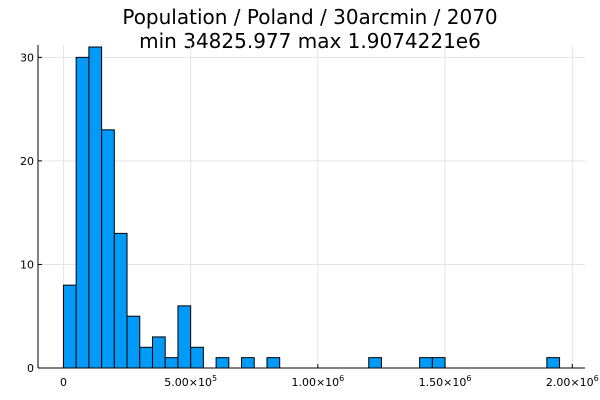 The height and width of the screenshot is (400, 600). Describe the element at coordinates (30, 368) in the screenshot. I see `y-tick-label-0: 0` at that location.